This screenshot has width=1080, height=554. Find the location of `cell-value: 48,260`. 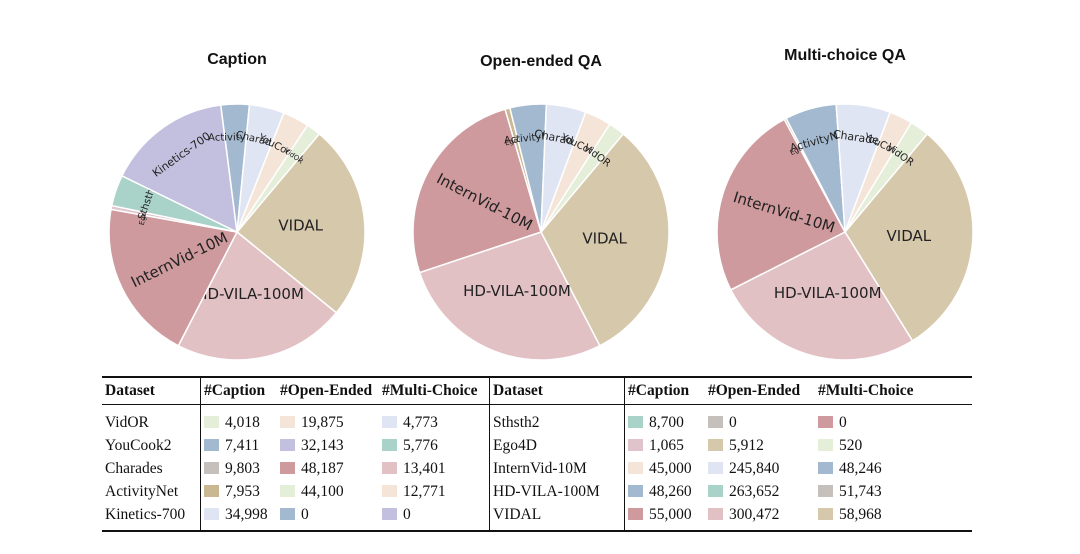

cell-value: 48,260 is located at coordinates (670, 491).